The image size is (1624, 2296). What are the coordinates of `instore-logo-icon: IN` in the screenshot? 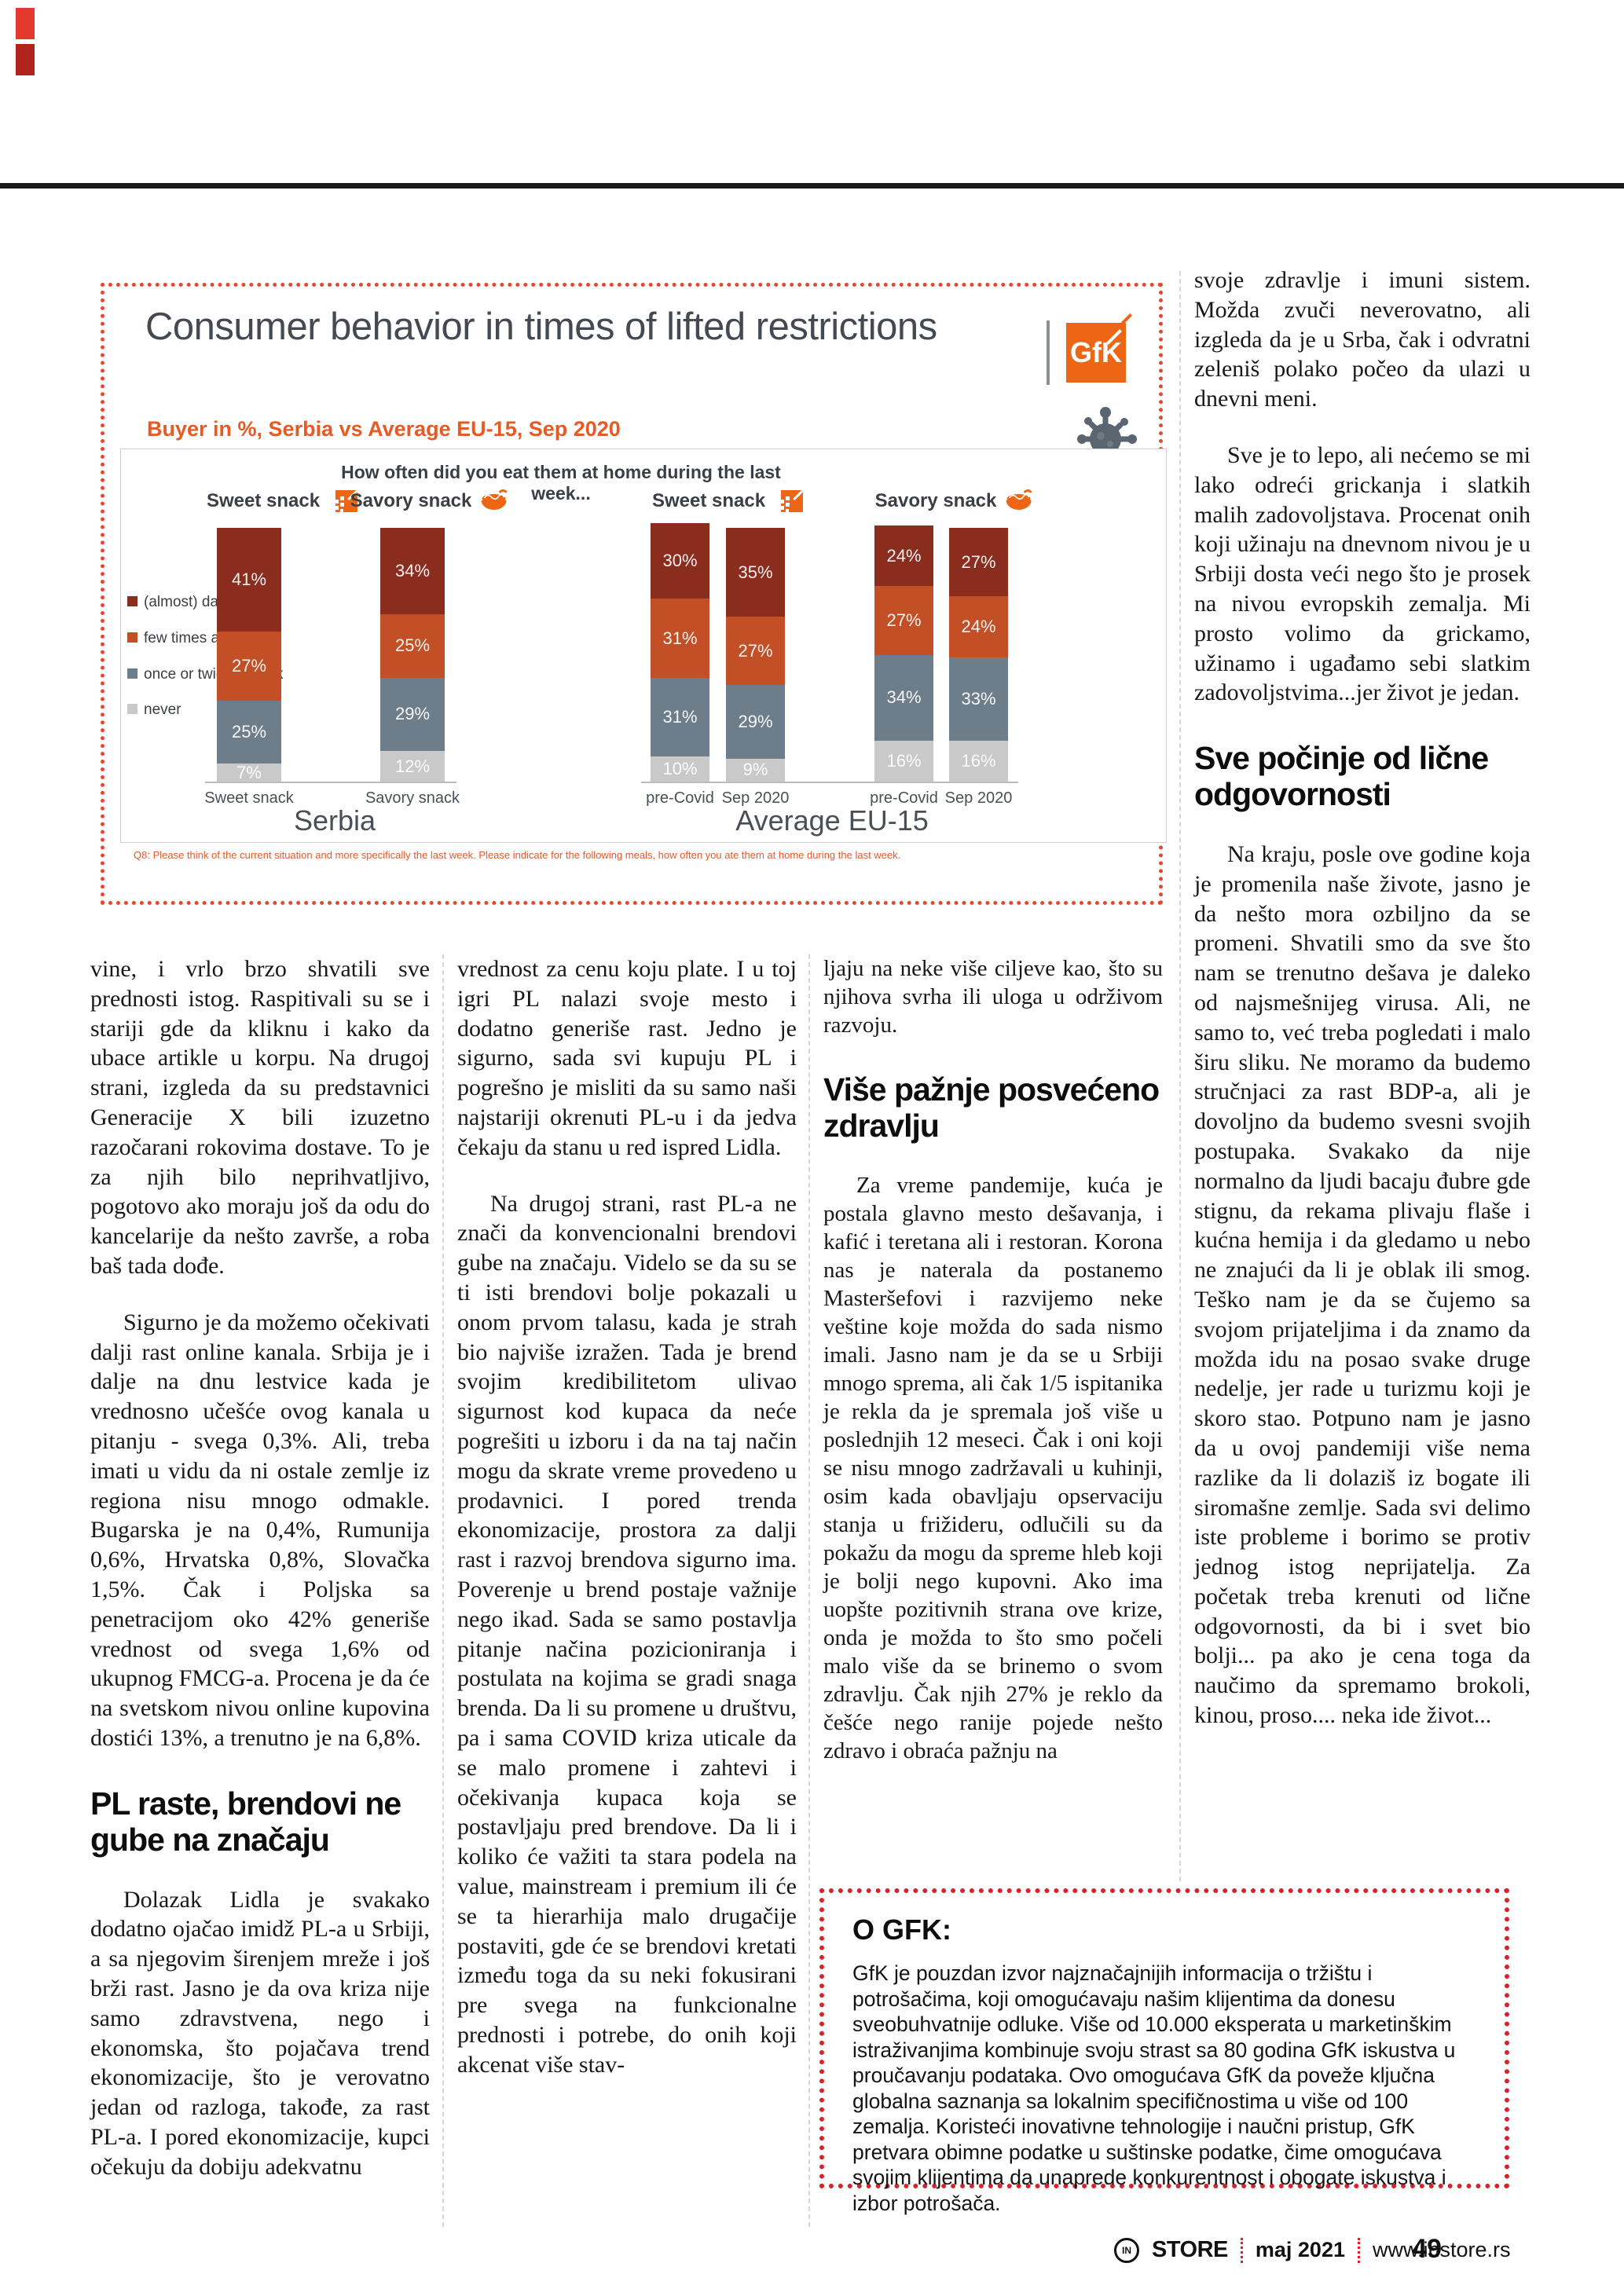 It's located at (1126, 2250).